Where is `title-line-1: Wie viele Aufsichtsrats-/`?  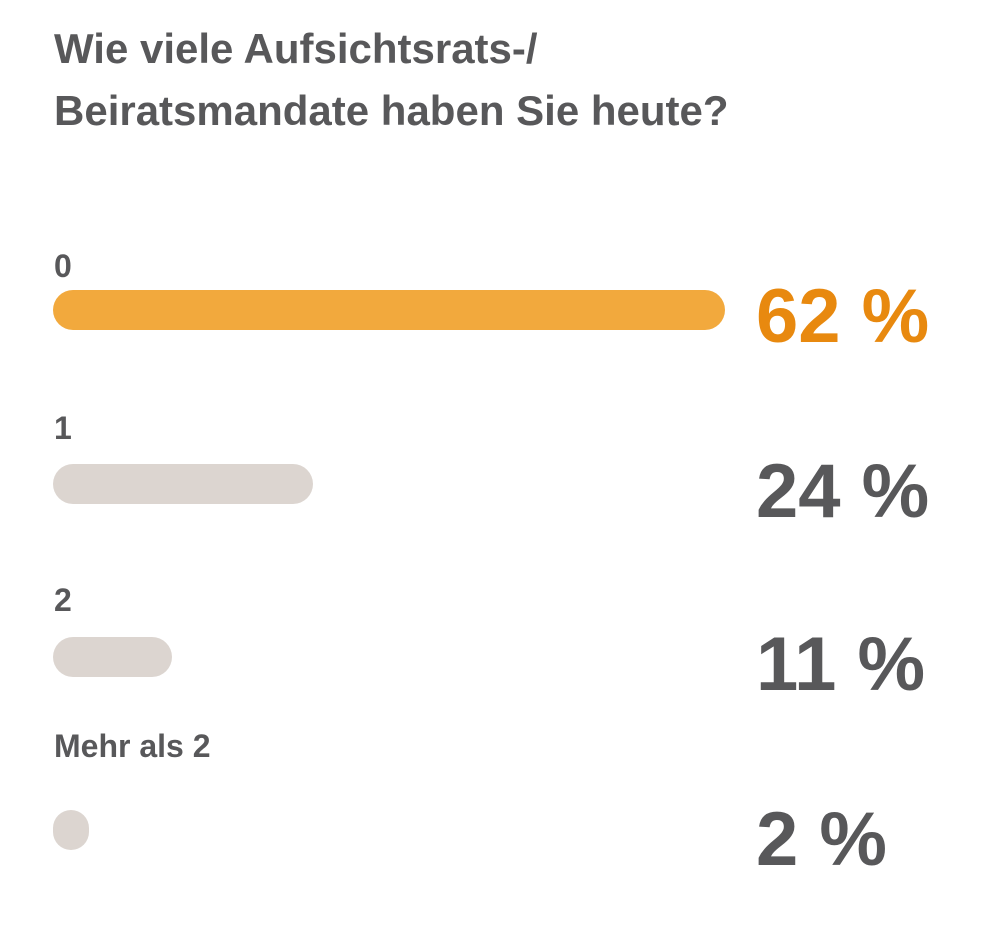 title-line-1: Wie viele Aufsichtsrats-/ is located at coordinates (296, 48).